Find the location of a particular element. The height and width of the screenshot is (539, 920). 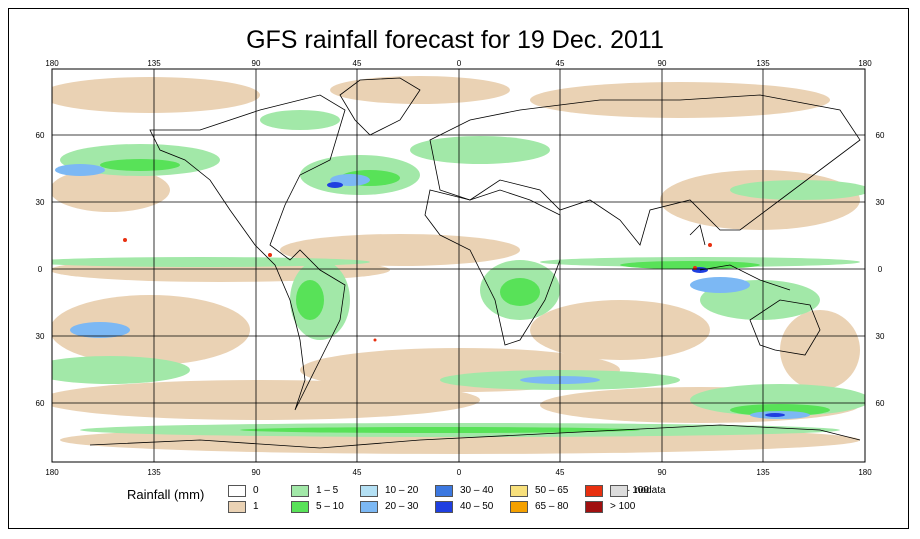

bottom-lon-ticks: 180 135 90 45 0 45 90 135 180 is located at coordinates (458, 472).